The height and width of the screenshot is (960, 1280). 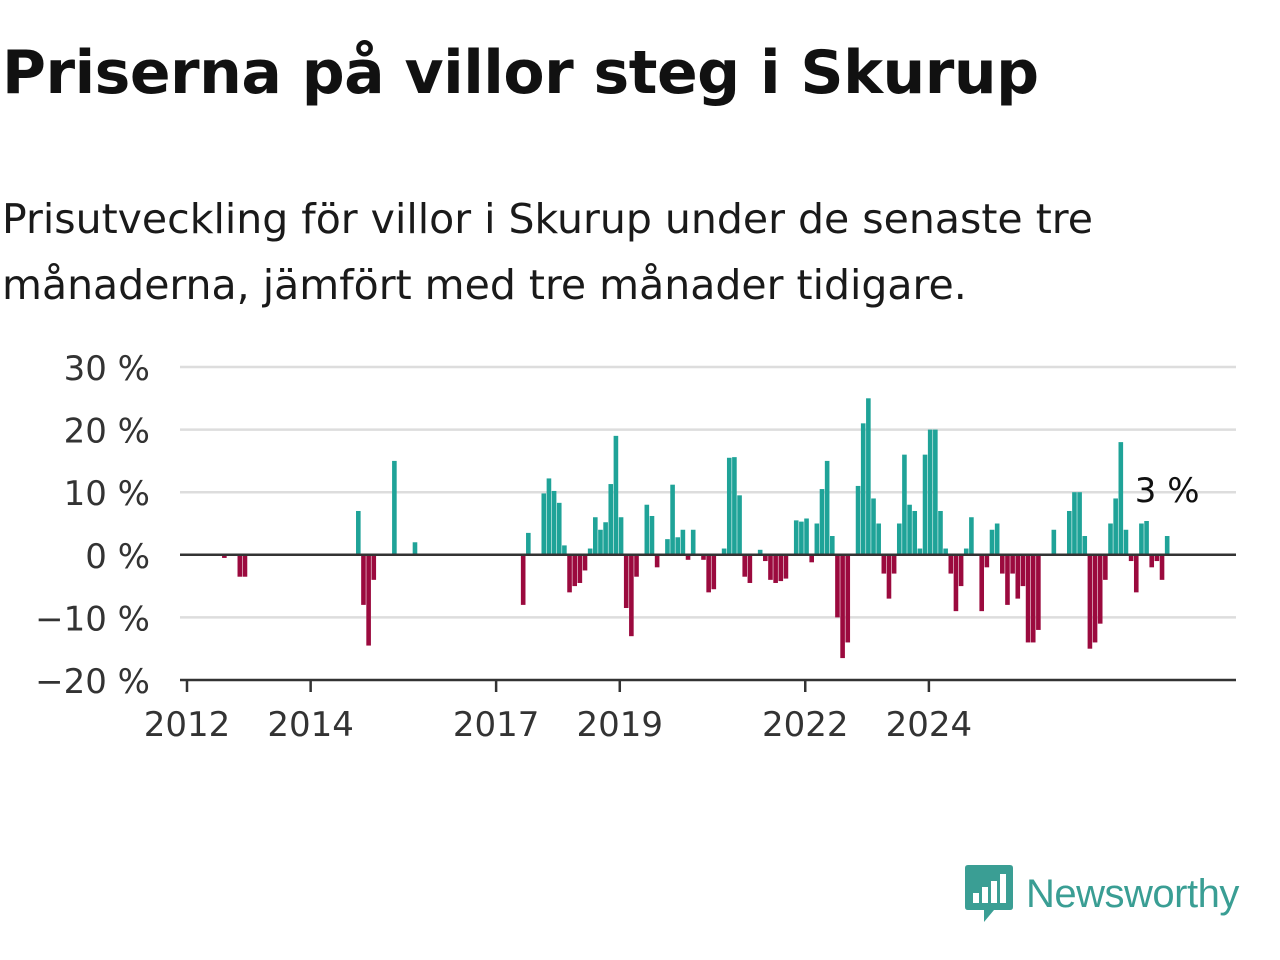 I want to click on x-tick-label: 2017, so click(x=496, y=725).